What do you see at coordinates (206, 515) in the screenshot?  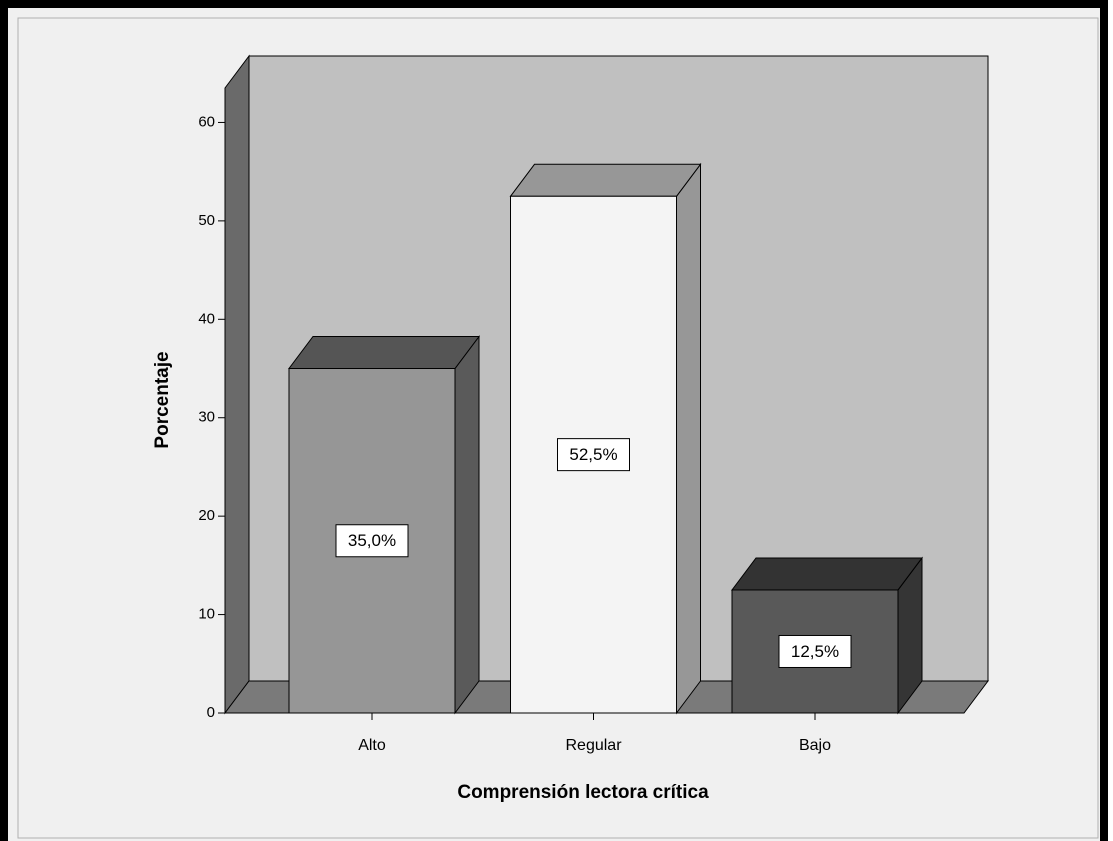 I see `y-tick-label: 20` at bounding box center [206, 515].